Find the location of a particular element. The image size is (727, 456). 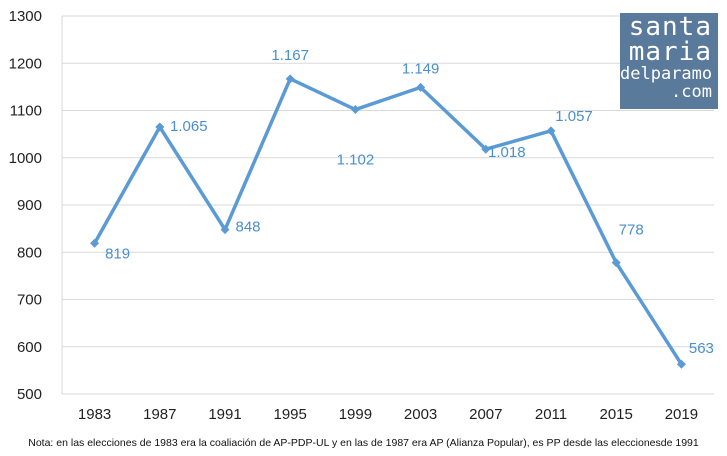

data-point-2003 is located at coordinates (421, 87).